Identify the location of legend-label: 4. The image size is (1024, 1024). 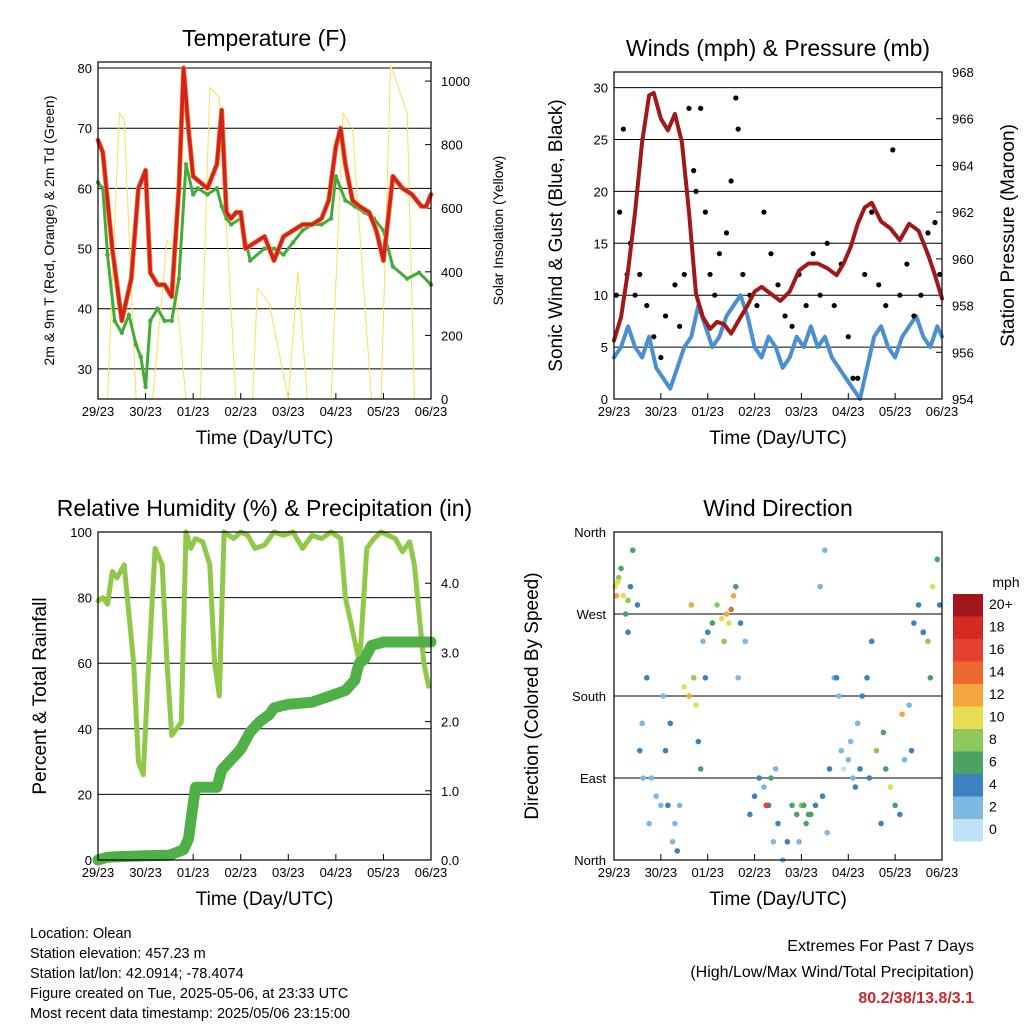
(993, 784).